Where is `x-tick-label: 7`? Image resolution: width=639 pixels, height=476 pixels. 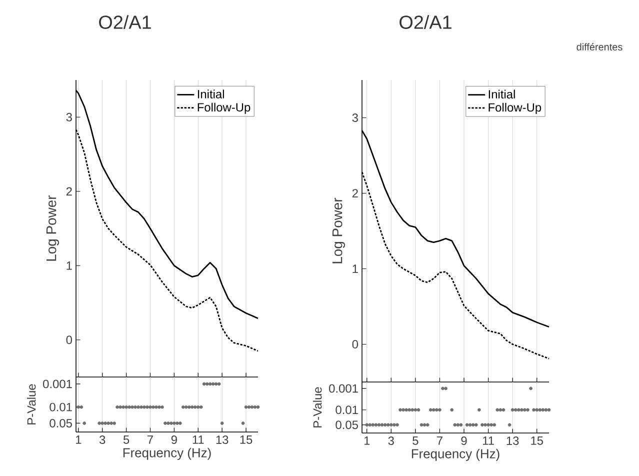
x-tick-label: 7 is located at coordinates (439, 440).